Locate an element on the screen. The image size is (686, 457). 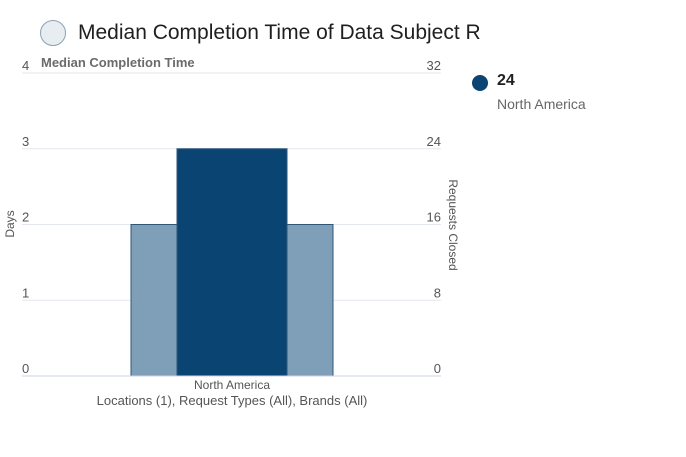
chart-subtitle: Median Completion Time is located at coordinates (118, 62).